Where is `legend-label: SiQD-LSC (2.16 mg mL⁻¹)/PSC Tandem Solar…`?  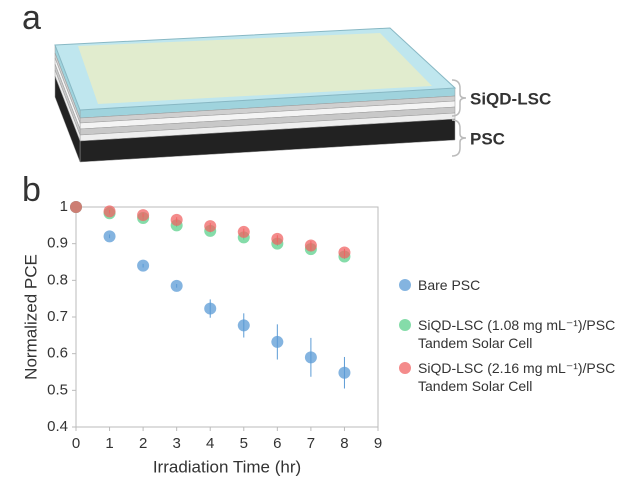 legend-label: SiQD-LSC (2.16 mg mL⁻¹)/PSC Tandem Solar… is located at coordinates (517, 377).